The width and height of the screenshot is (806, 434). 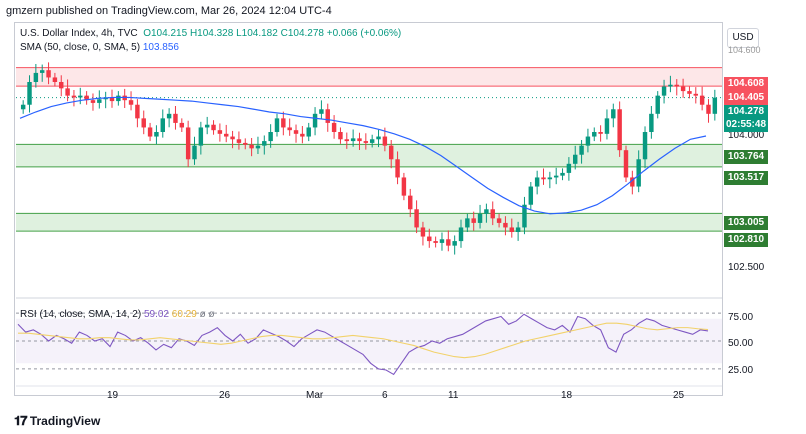 I want to click on price-tag-103005: 103.005, so click(x=746, y=223).